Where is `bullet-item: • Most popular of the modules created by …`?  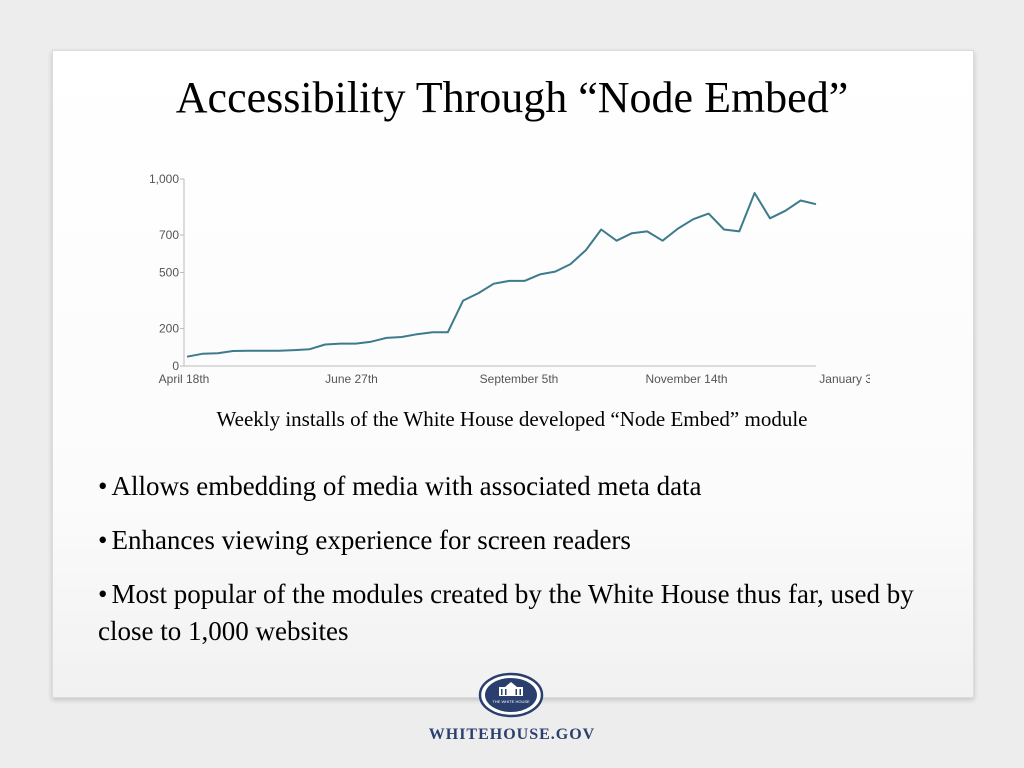
bullet-item: • Most popular of the modules created by … is located at coordinates (506, 612).